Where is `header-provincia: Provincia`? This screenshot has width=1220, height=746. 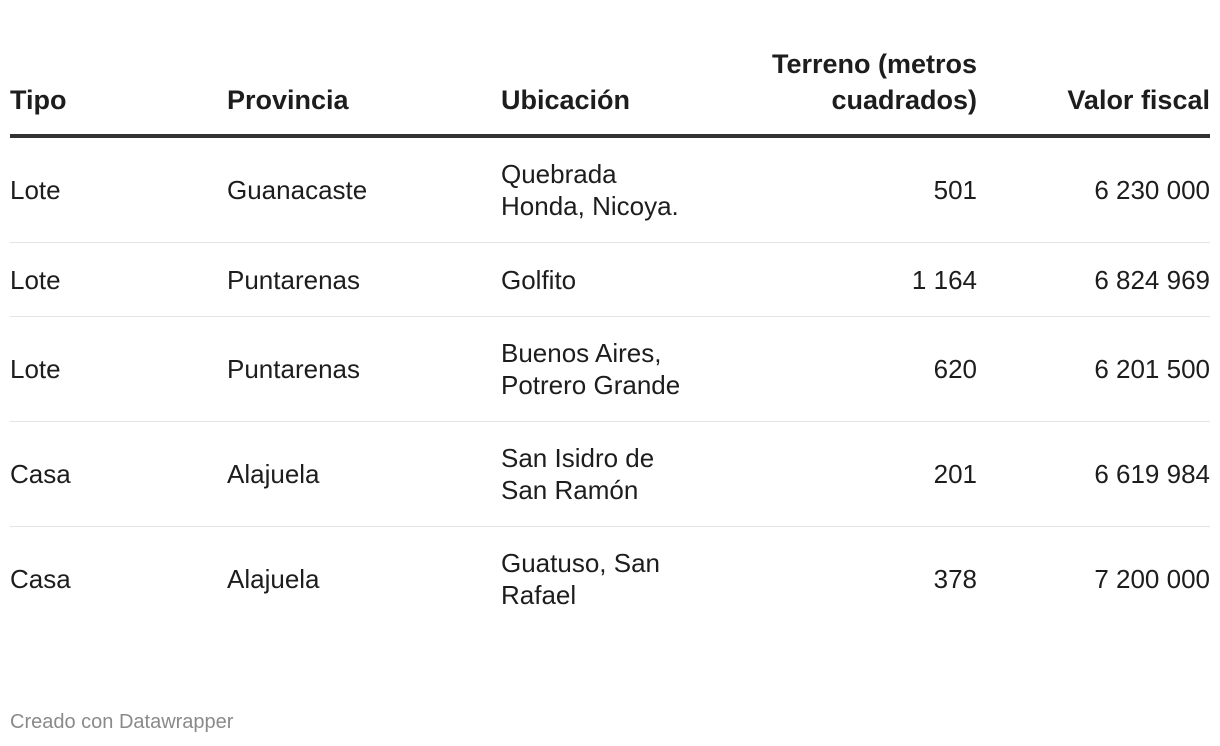 header-provincia: Provincia is located at coordinates (364, 69).